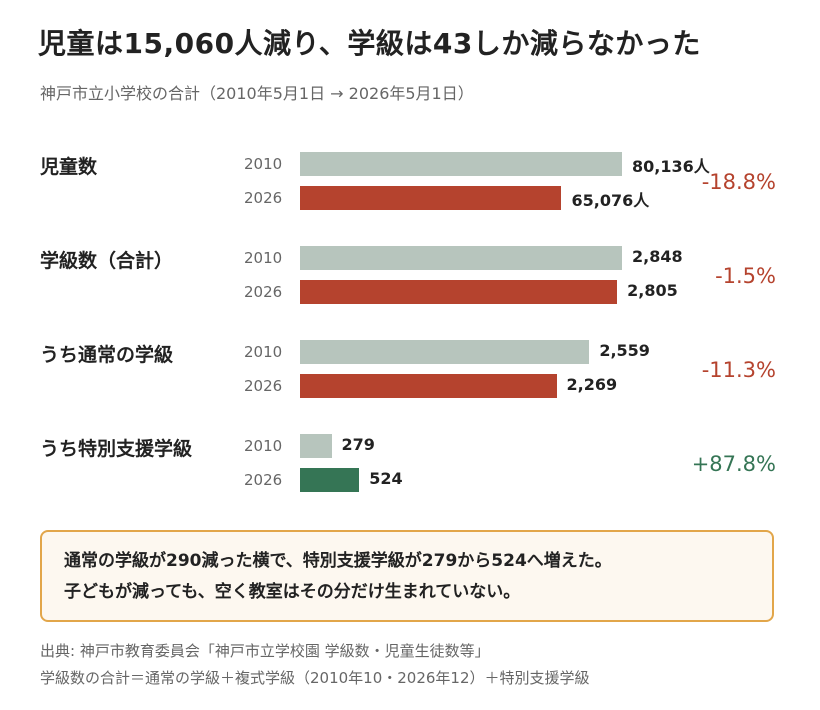 The image size is (820, 710). I want to click on note-line-1: 通常の学級が290減った横で、特別支援学級が279から524へ増えた。, so click(338, 561).